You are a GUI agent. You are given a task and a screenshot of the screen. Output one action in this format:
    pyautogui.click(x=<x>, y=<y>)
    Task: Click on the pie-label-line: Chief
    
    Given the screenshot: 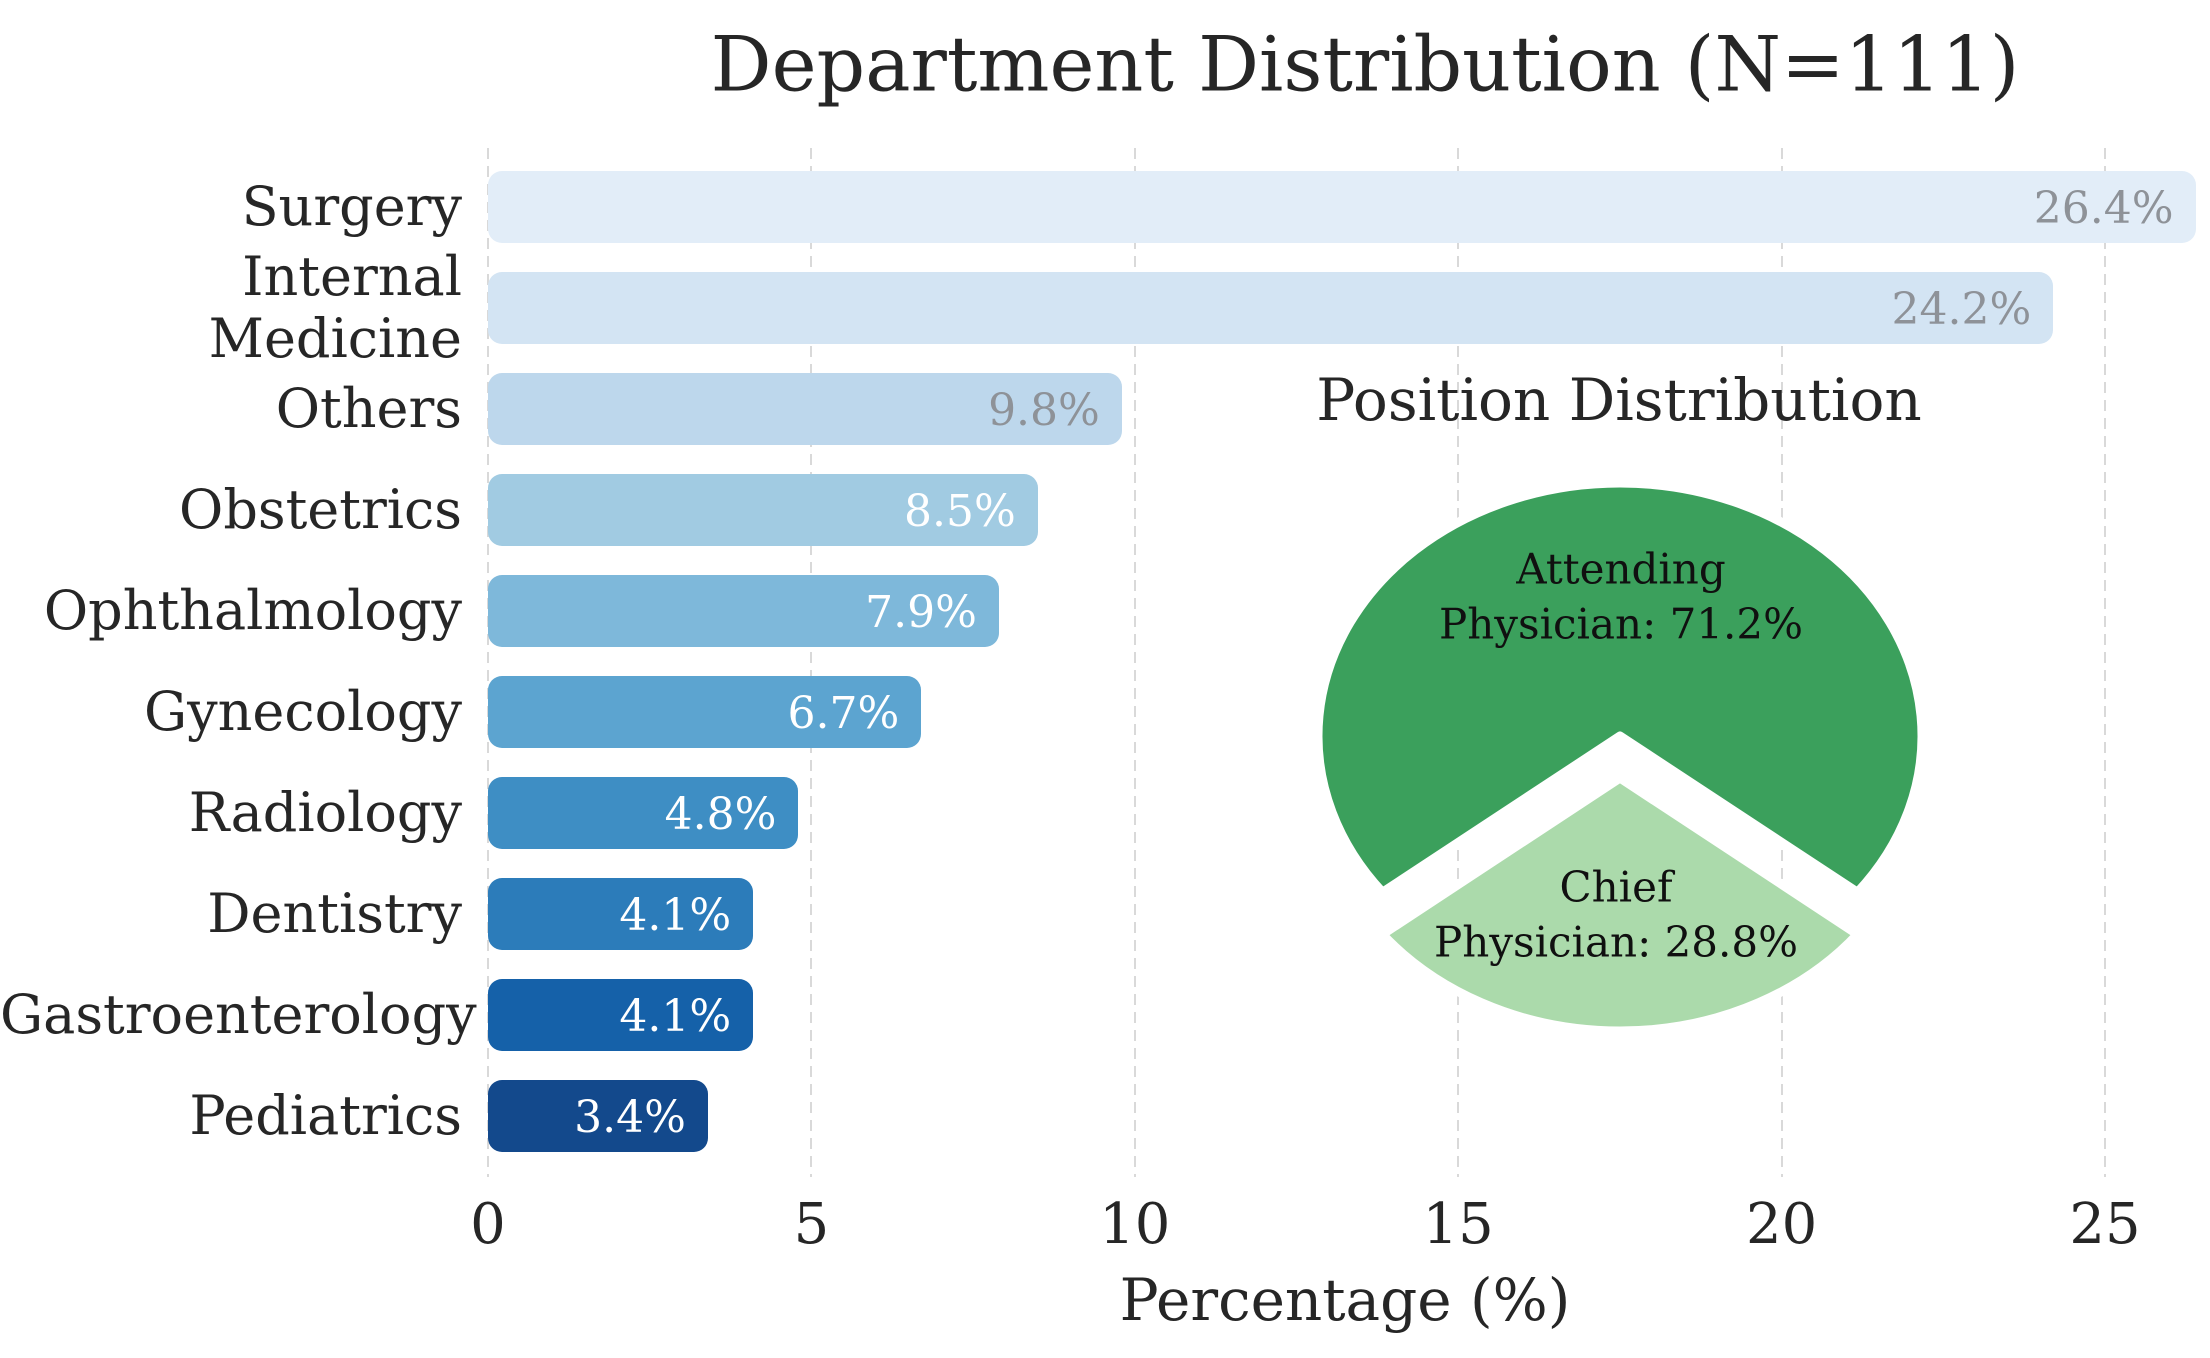 What is the action you would take?
    pyautogui.click(x=1616, y=887)
    